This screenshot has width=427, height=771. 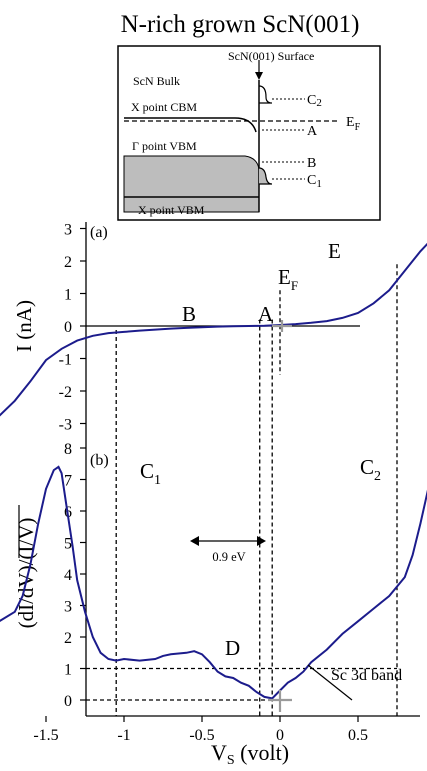 What do you see at coordinates (65, 392) in the screenshot?
I see `y-tick-label-a: -2` at bounding box center [65, 392].